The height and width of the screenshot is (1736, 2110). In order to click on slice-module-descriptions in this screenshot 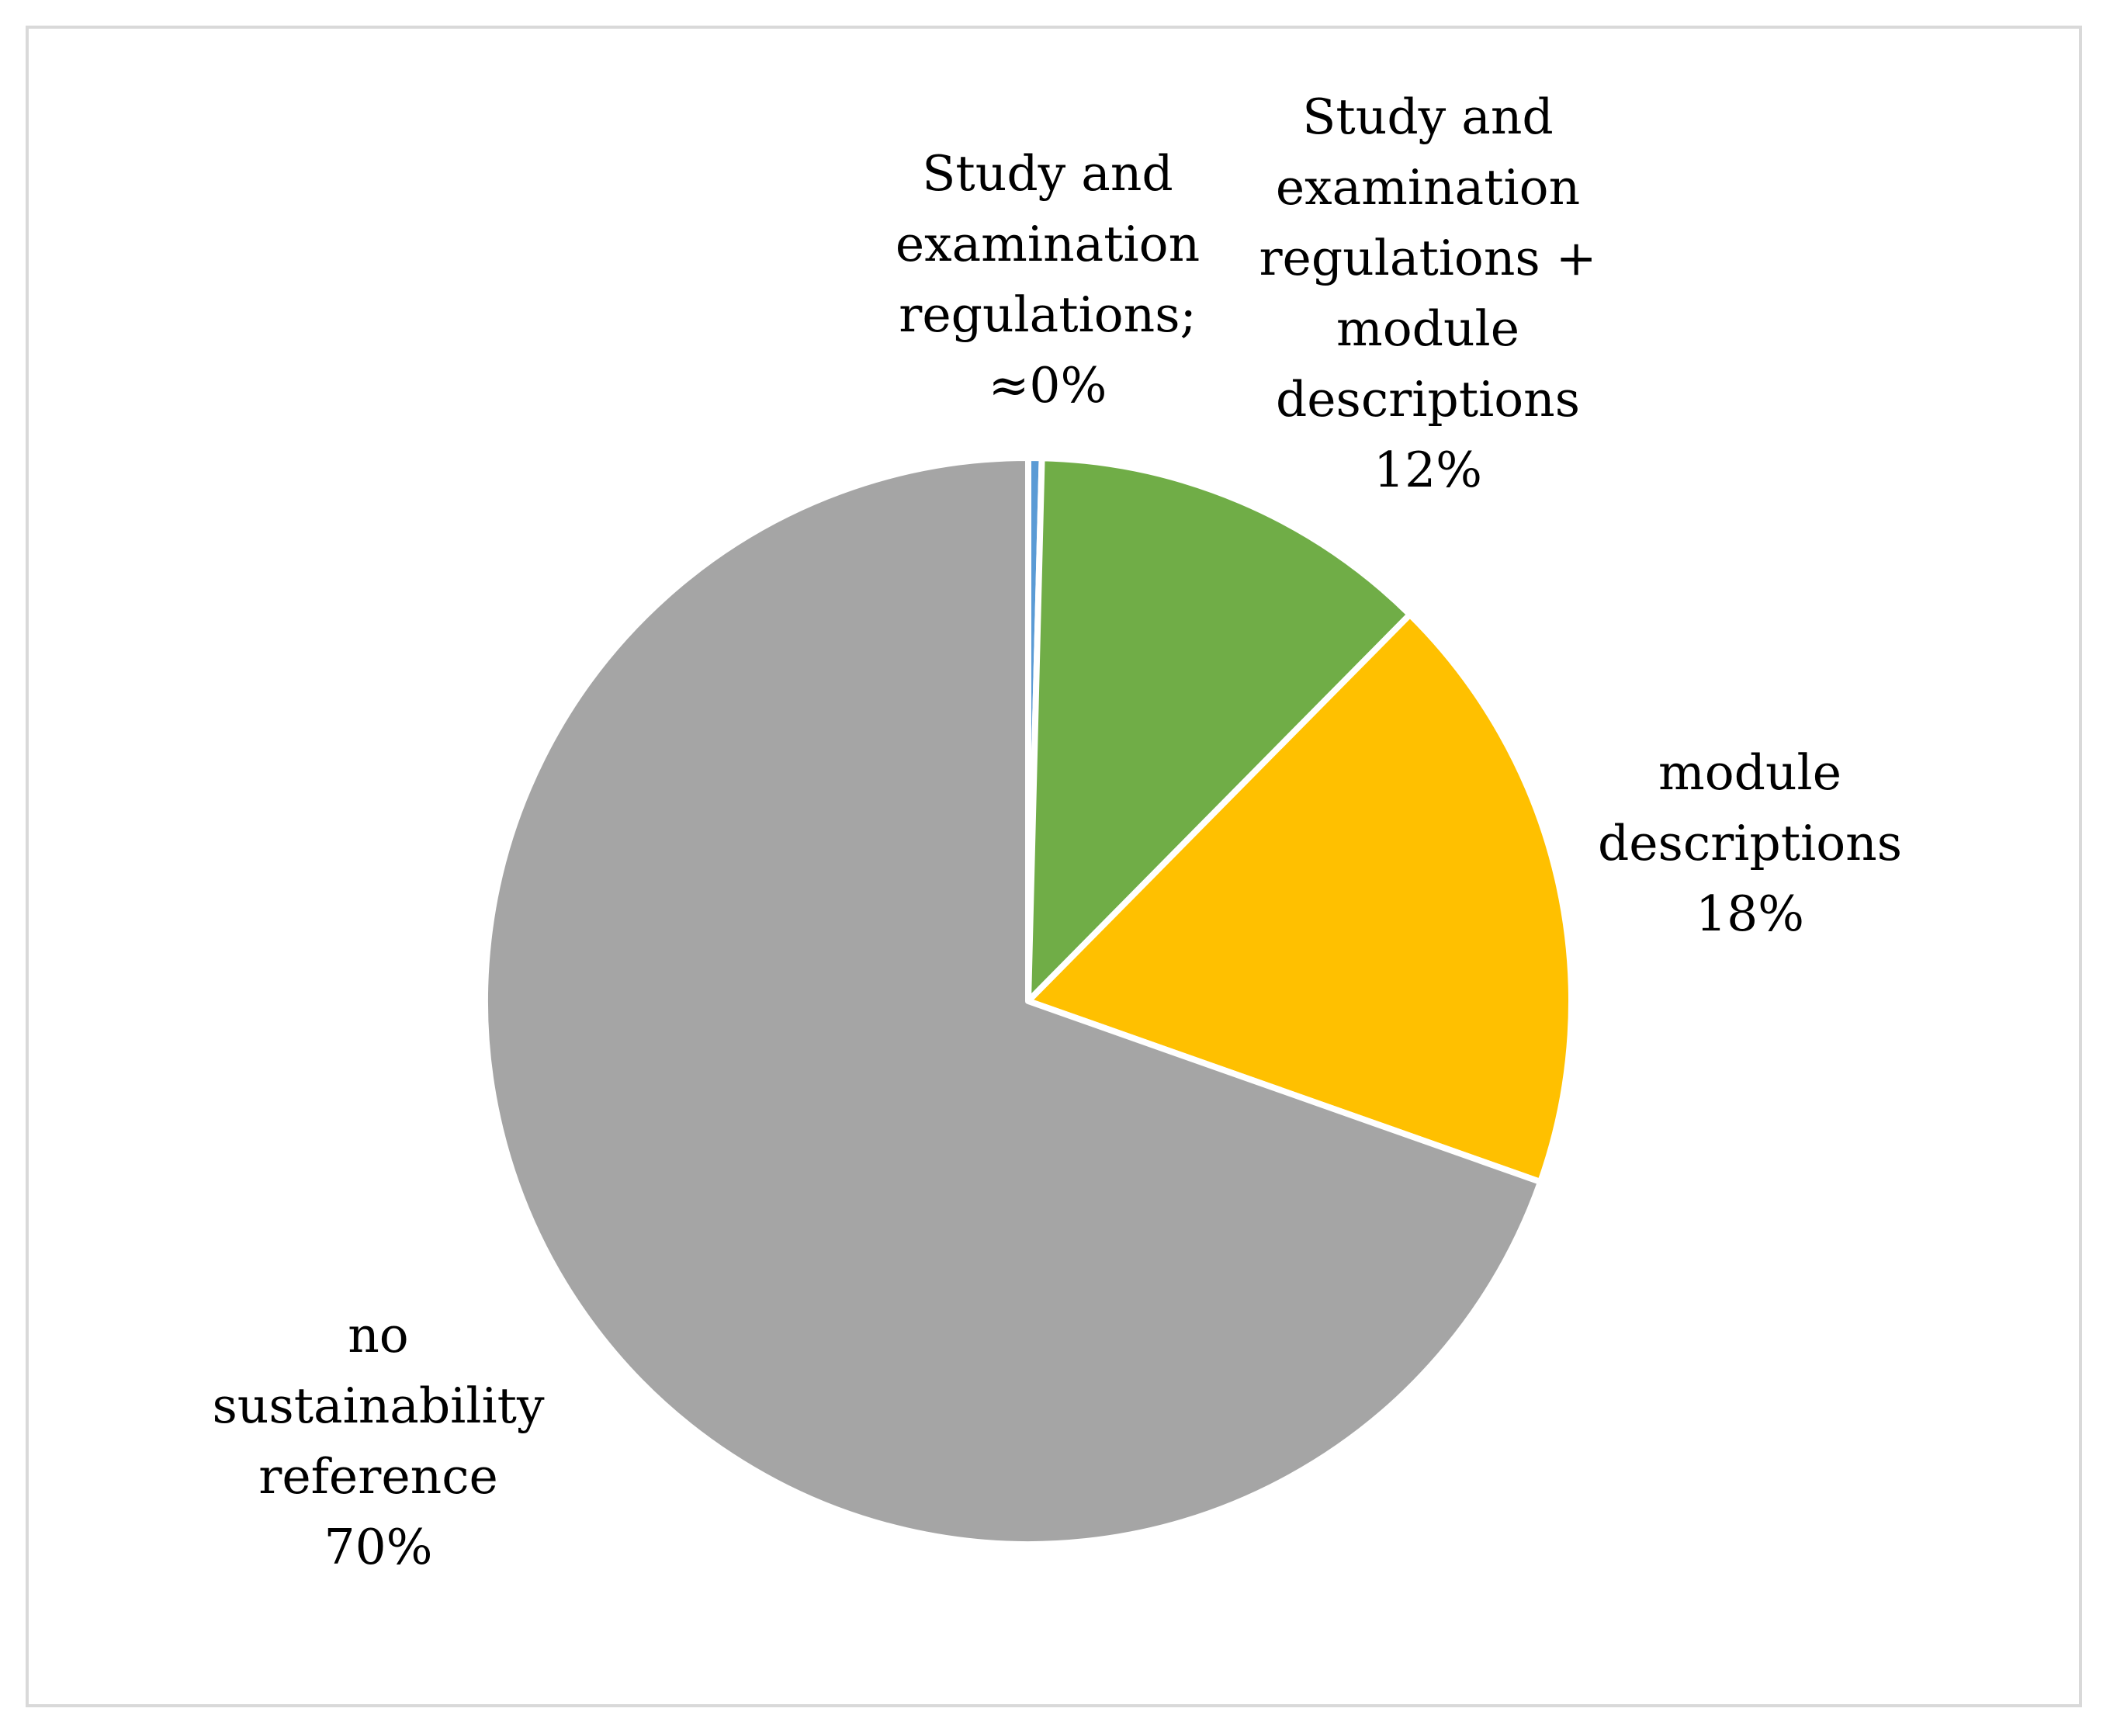, I will do `click(1300, 898)`.